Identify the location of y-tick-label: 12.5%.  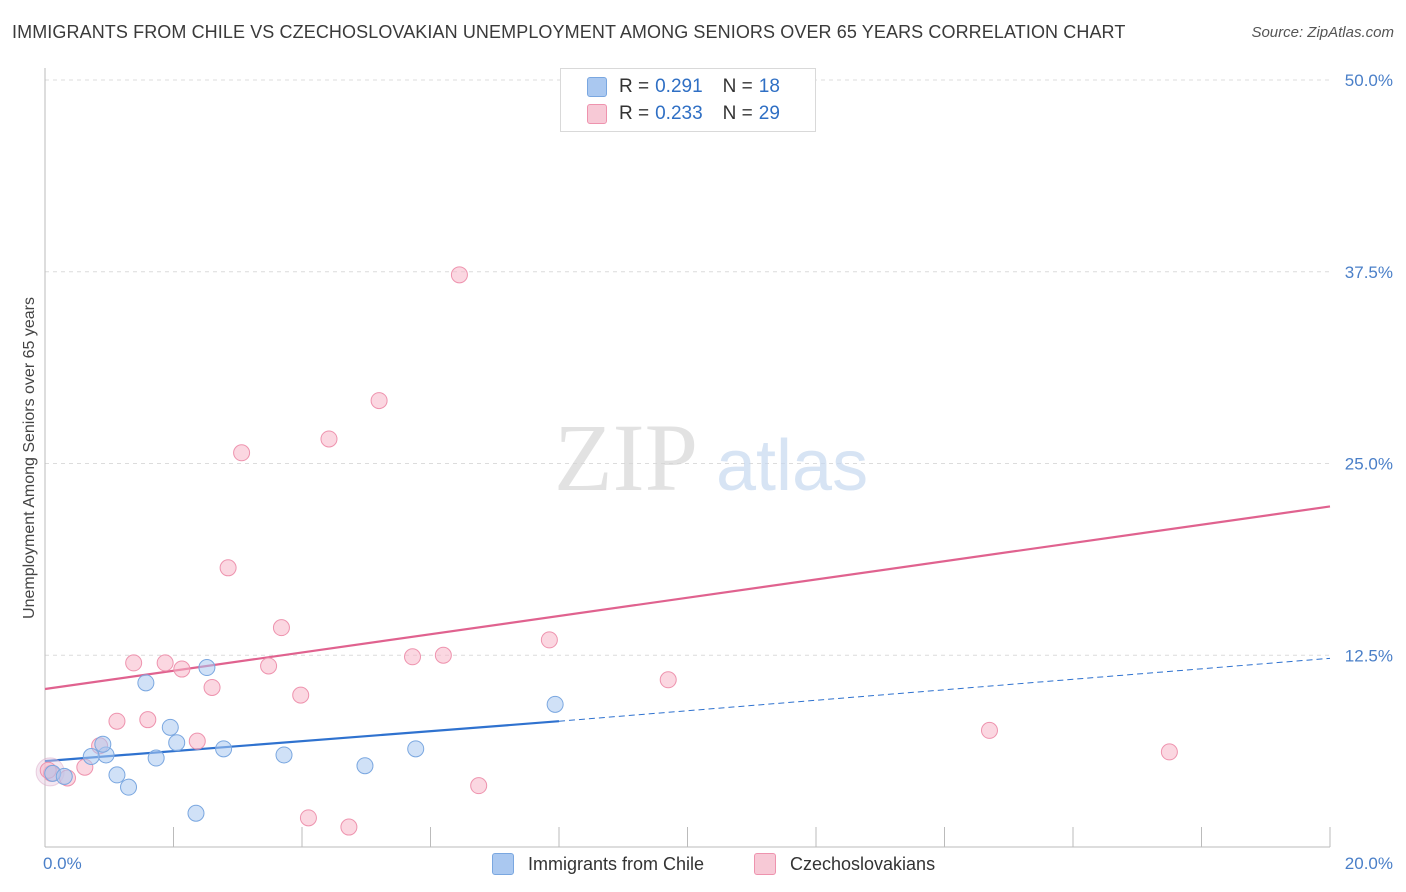
(1369, 655).